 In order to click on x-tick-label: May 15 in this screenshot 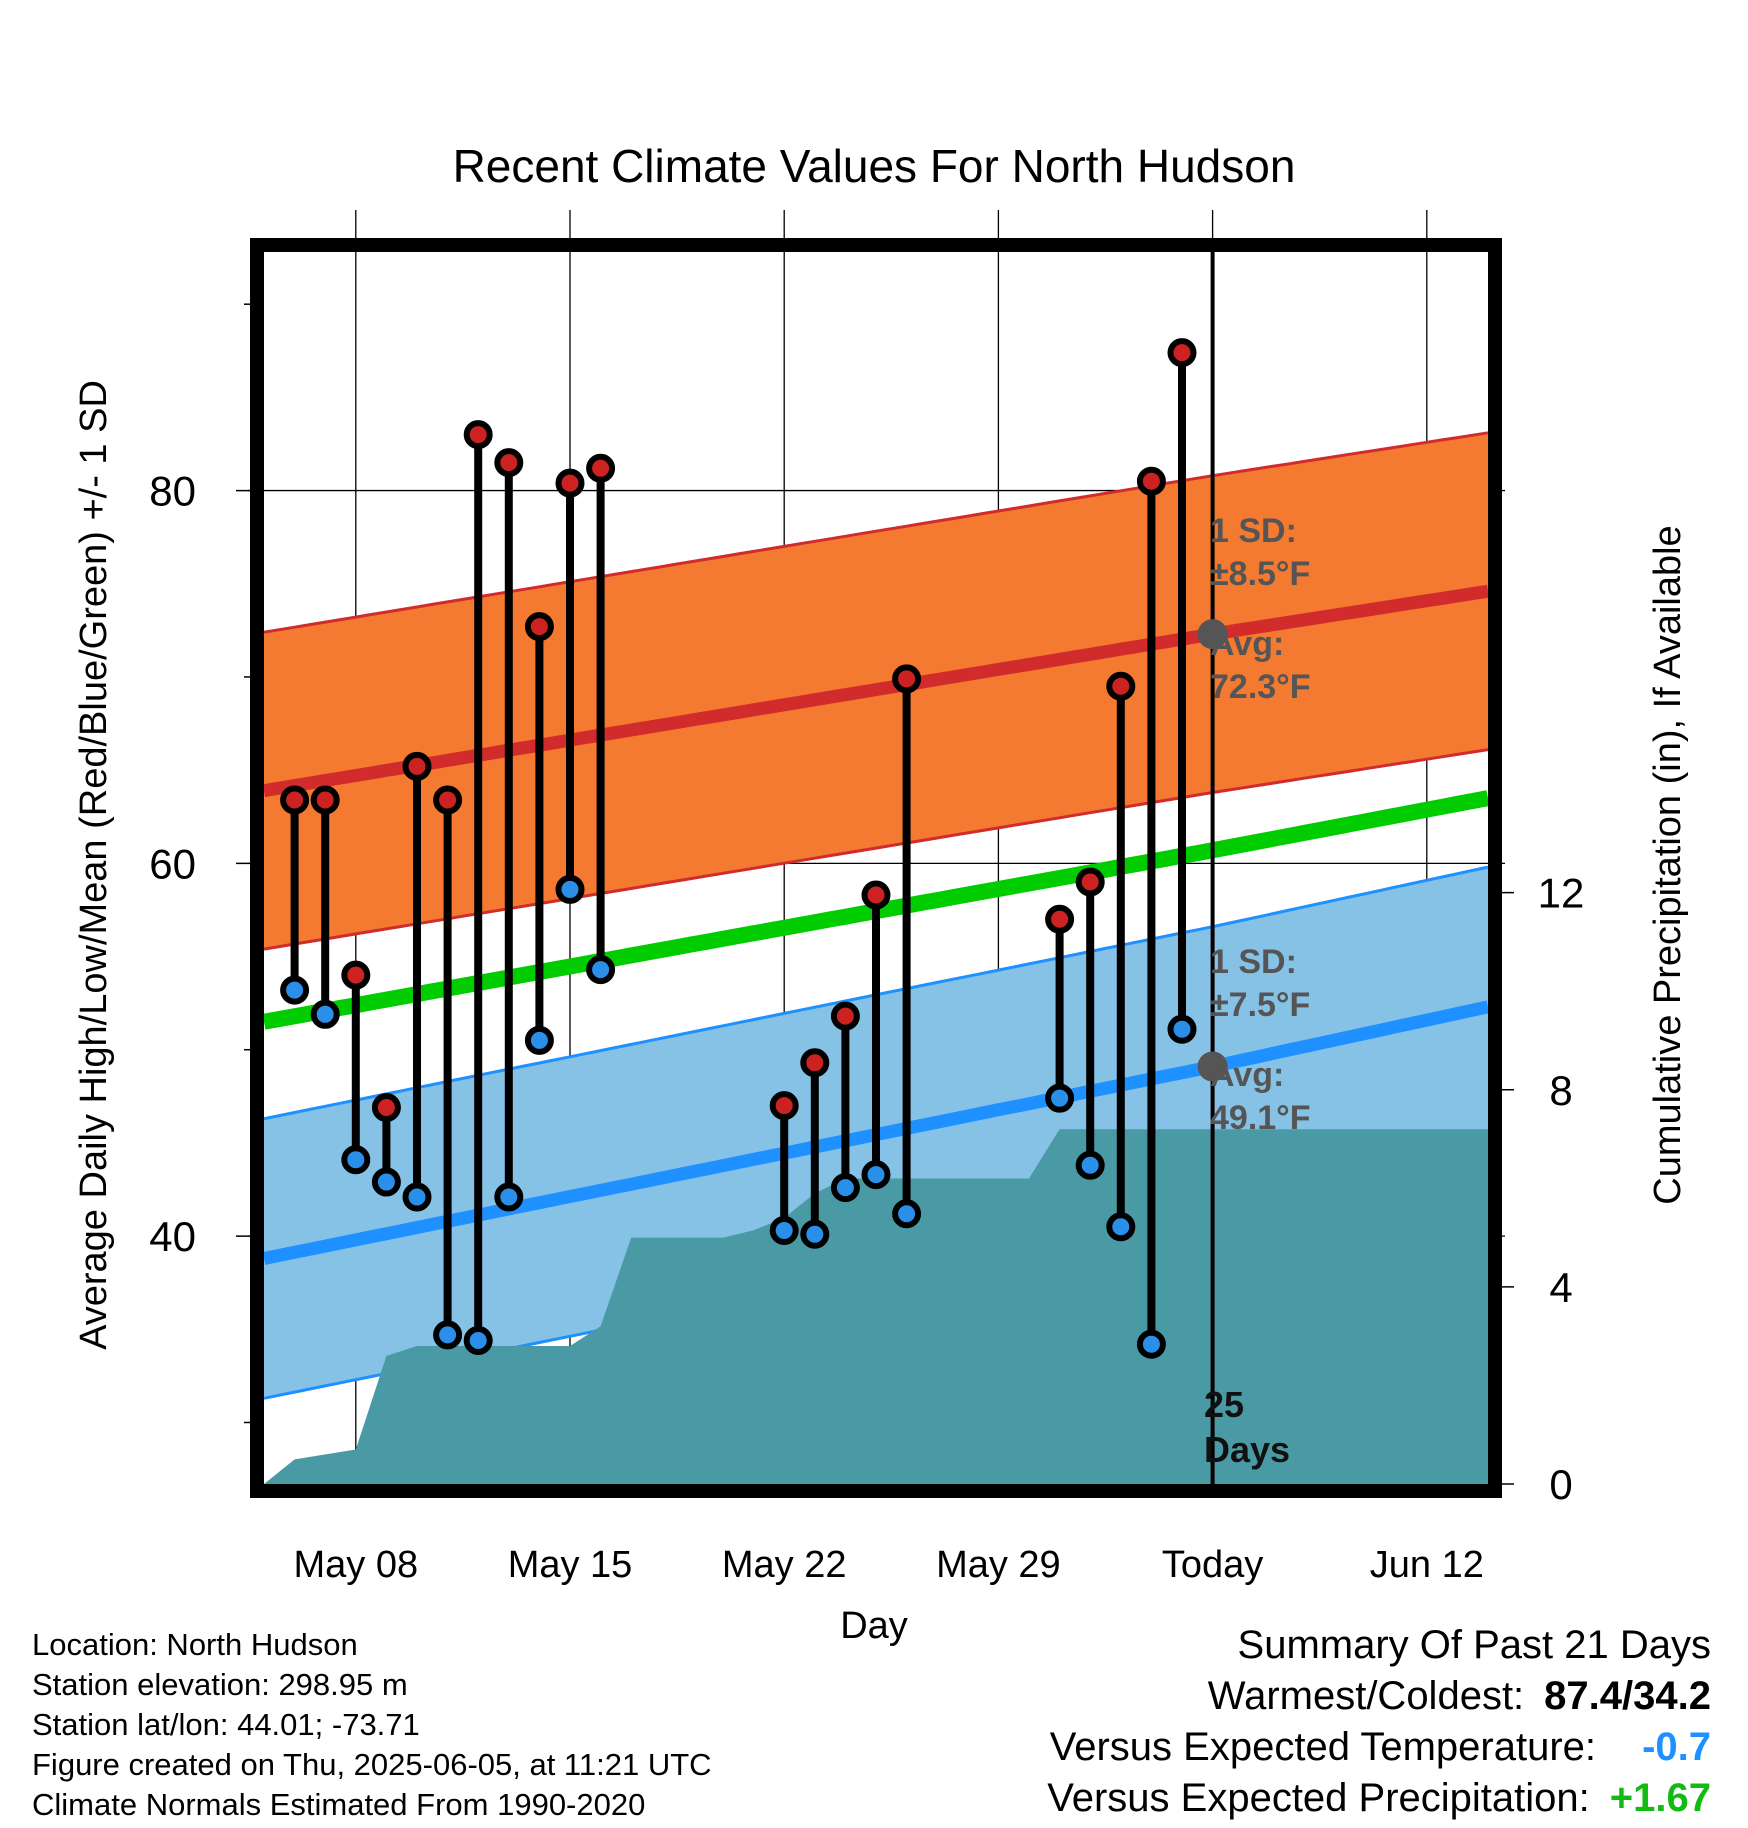, I will do `click(570, 1565)`.